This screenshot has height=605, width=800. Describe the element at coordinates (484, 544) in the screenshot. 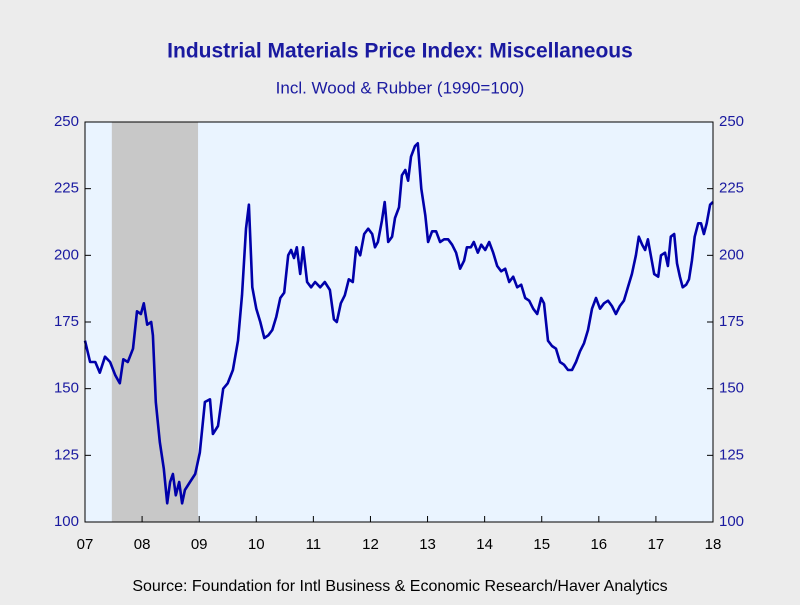

I see `x-tick-label: 14` at that location.